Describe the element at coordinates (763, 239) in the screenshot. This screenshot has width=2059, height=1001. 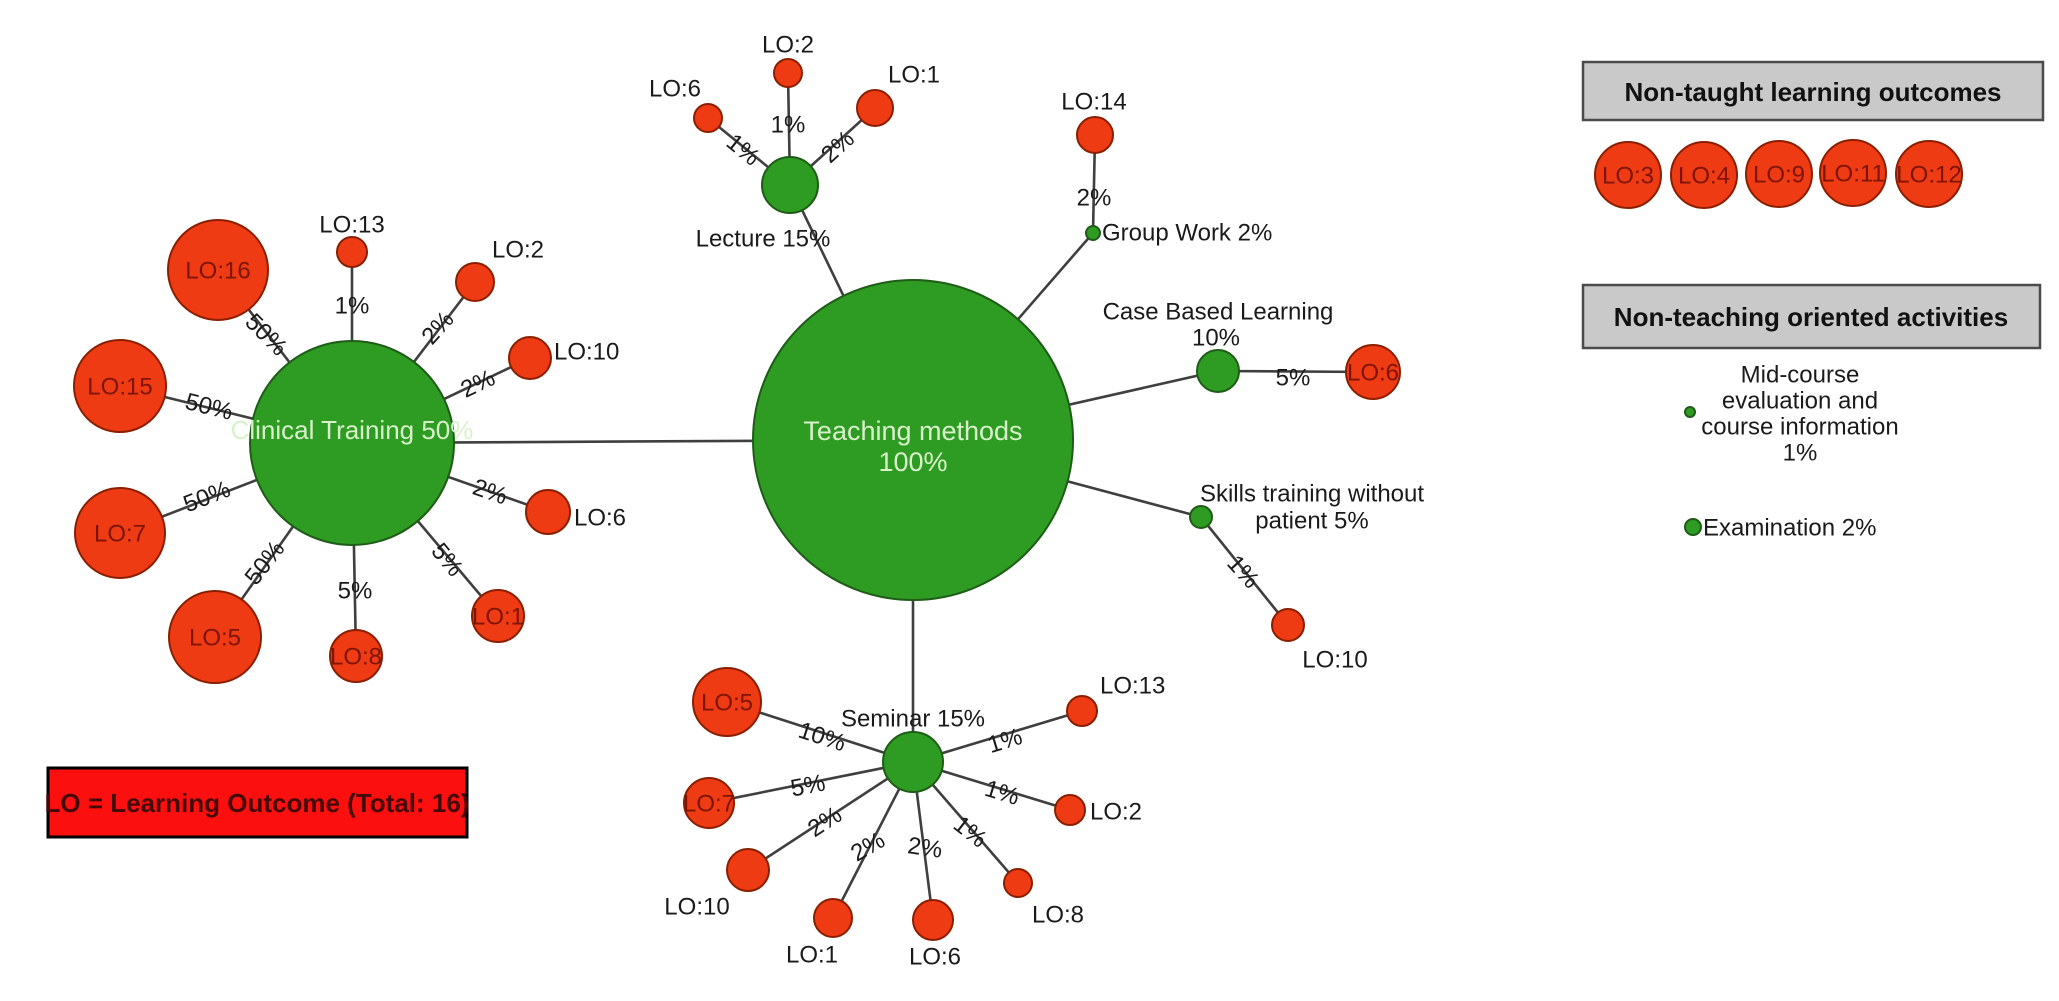
I see `lecture-label: Lecture 15%` at that location.